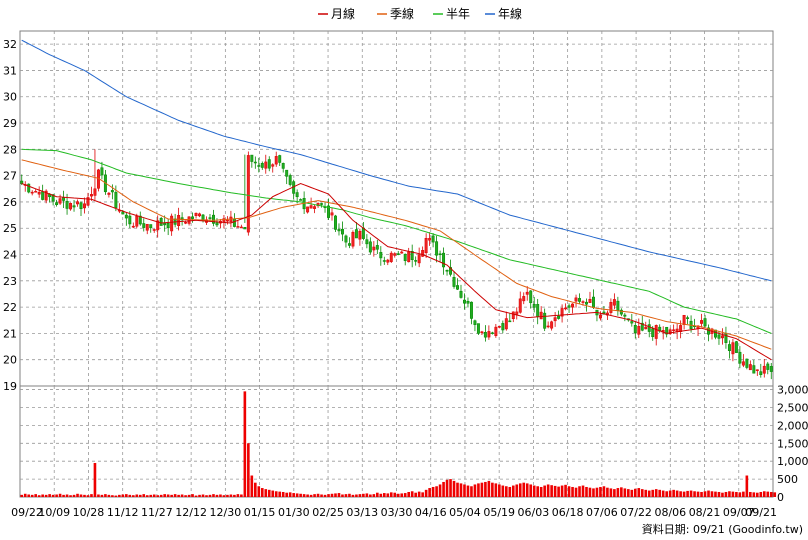 This screenshot has height=540, width=808. Describe the element at coordinates (10, 70) in the screenshot. I see `price-tick-label: 31` at that location.